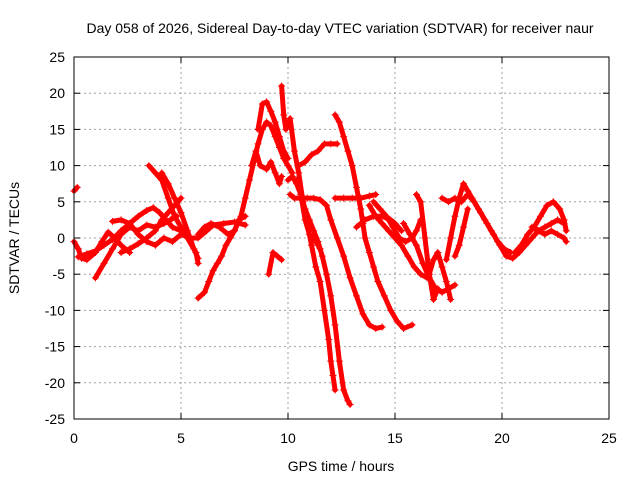  What do you see at coordinates (57, 166) in the screenshot?
I see `y-tick-label-7: 10` at bounding box center [57, 166].